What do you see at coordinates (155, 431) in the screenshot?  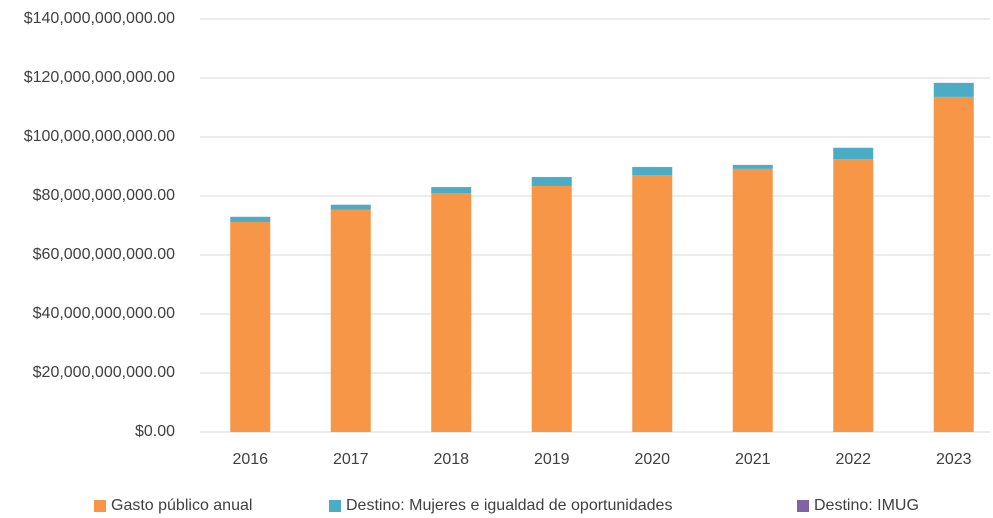 I see `y-tick-label: $0.00` at bounding box center [155, 431].